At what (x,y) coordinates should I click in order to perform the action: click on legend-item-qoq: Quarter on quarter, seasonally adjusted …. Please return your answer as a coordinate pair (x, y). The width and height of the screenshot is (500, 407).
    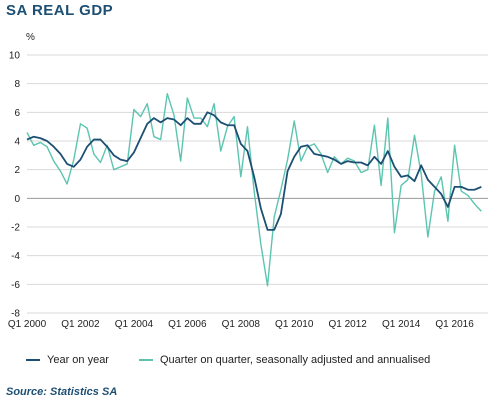
    Looking at the image, I should click on (284, 360).